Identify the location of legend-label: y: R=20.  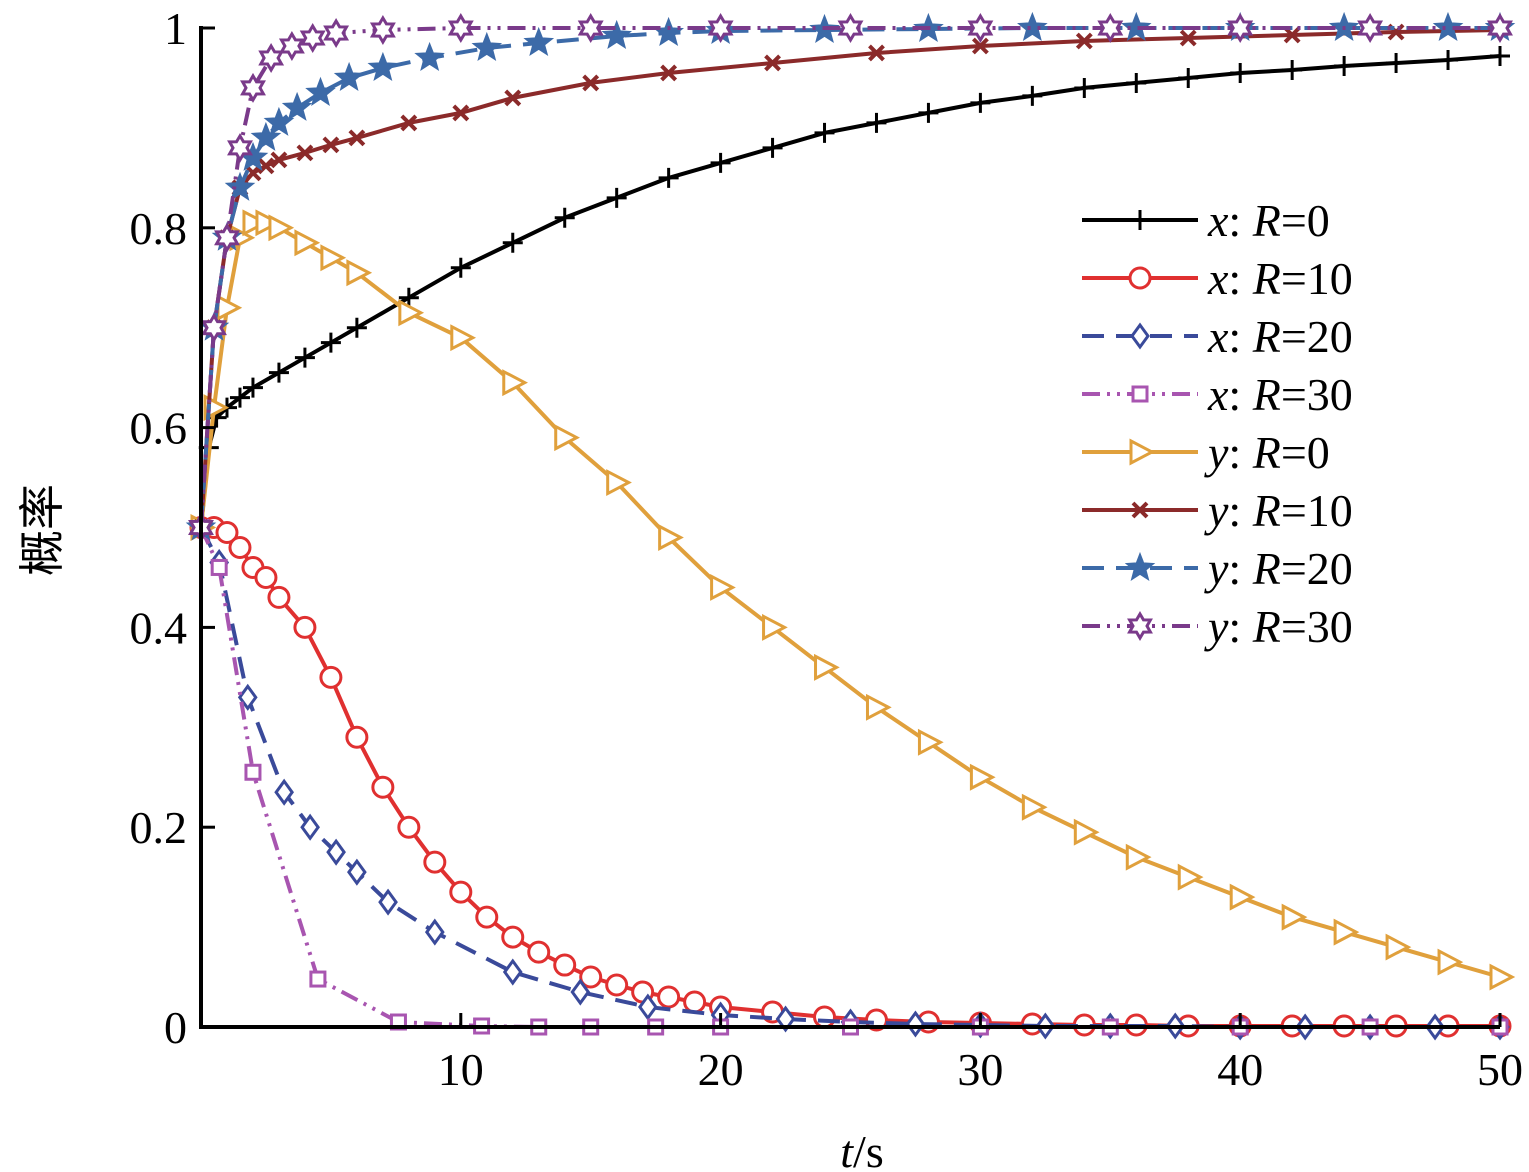
(1278, 568).